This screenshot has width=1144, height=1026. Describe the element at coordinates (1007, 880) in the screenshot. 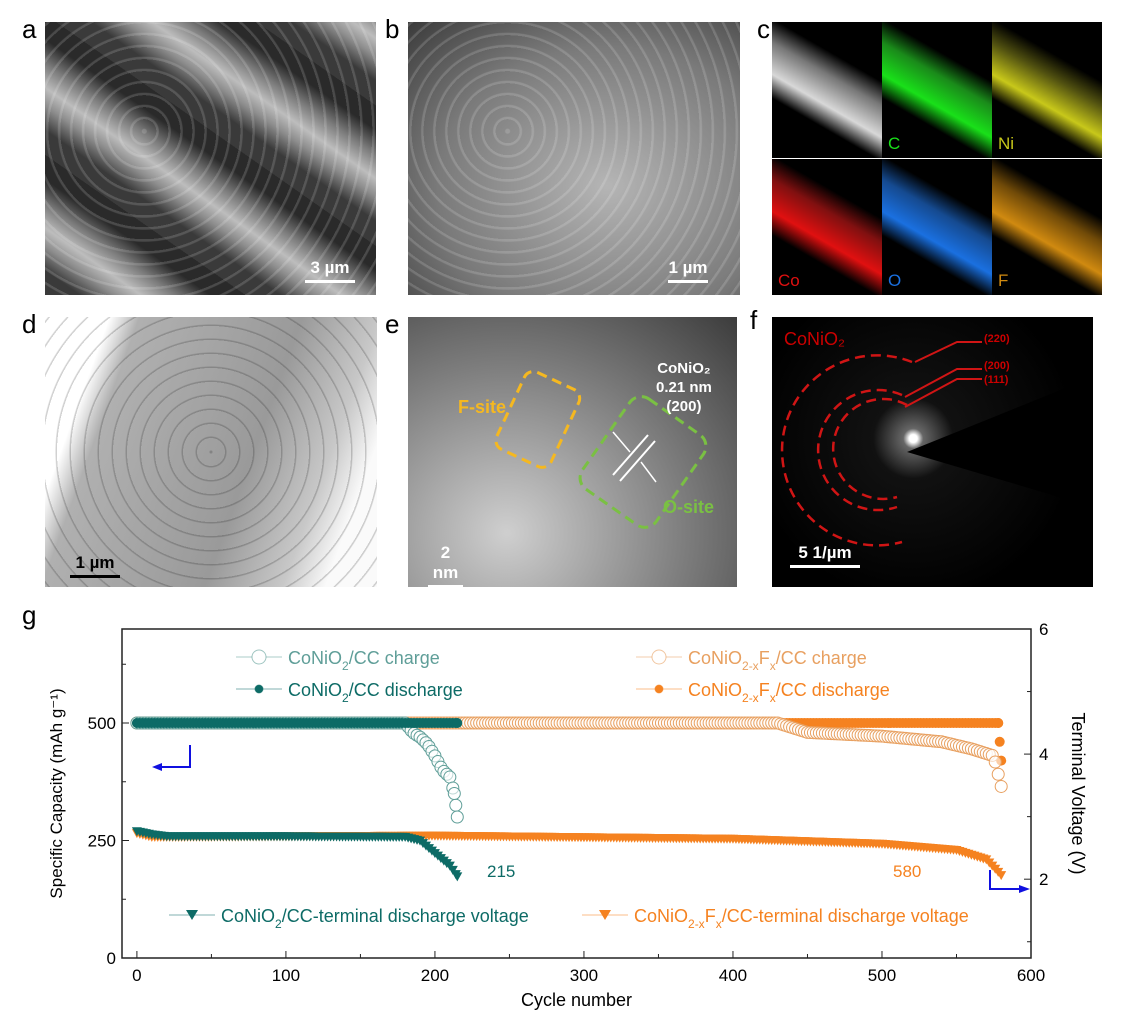

I see `right-axis-arrow-icon` at that location.